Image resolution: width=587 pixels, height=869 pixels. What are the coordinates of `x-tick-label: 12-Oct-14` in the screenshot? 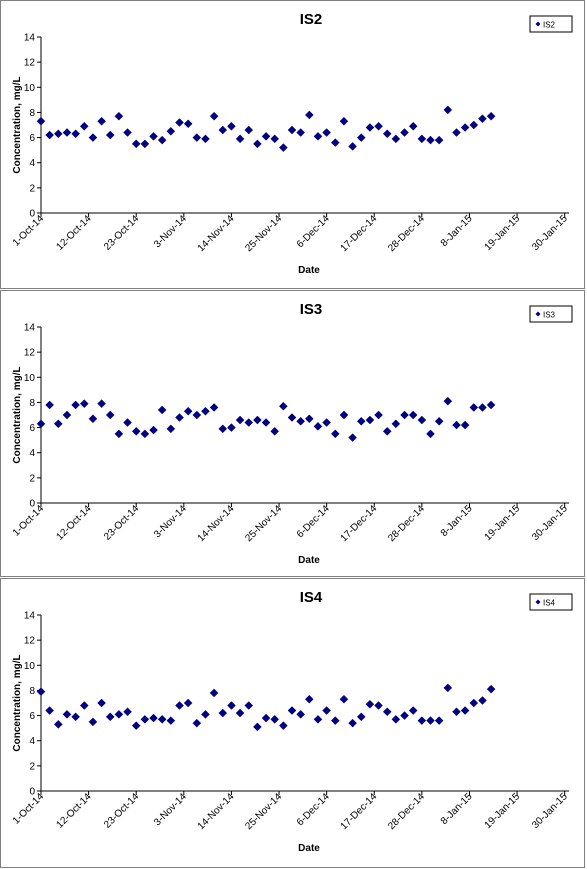 It's located at (75, 811).